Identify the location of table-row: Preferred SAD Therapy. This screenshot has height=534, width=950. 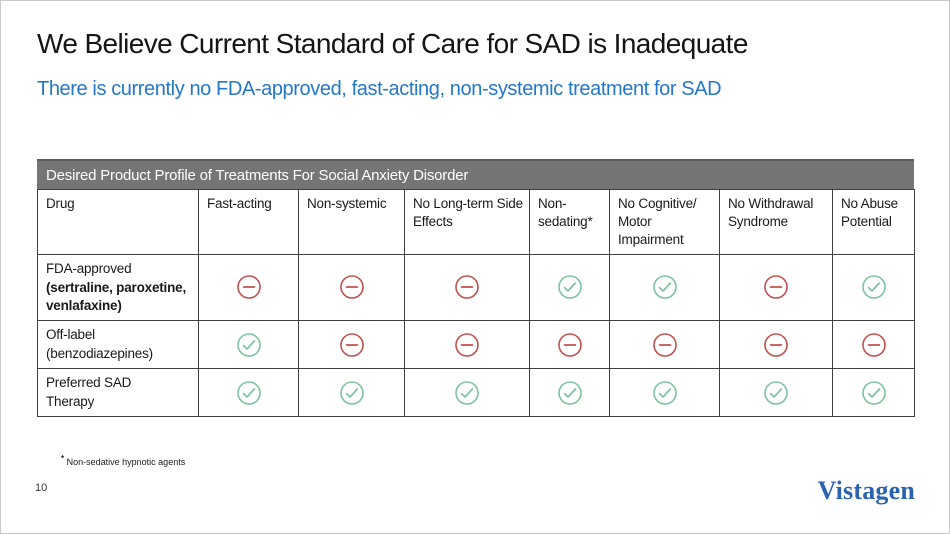
(476, 392).